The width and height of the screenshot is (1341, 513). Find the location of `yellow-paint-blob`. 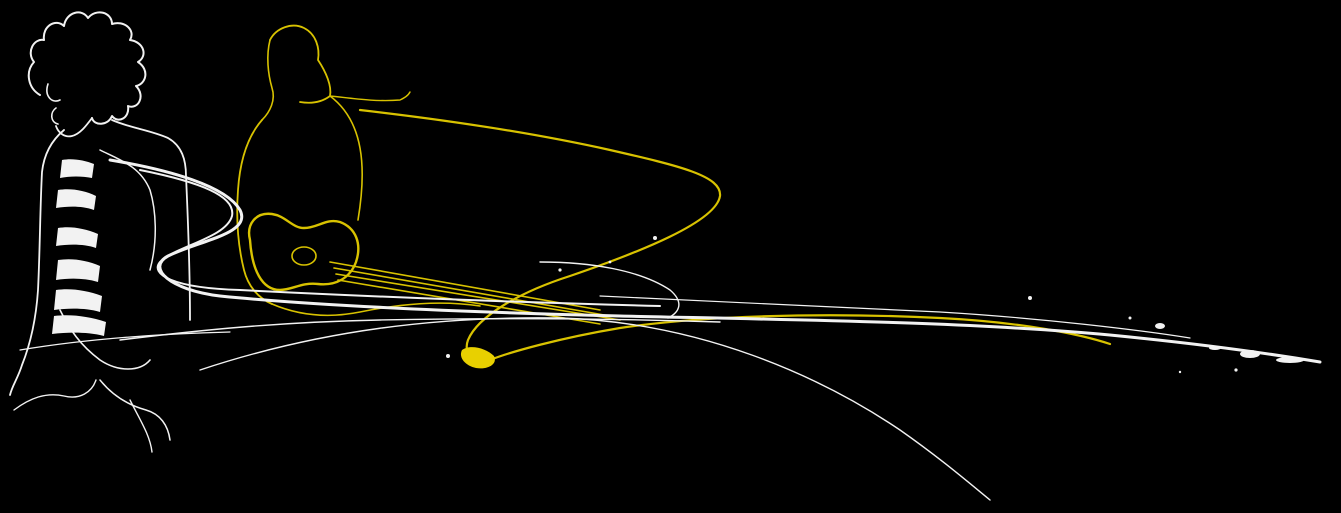

yellow-paint-blob is located at coordinates (477, 358).